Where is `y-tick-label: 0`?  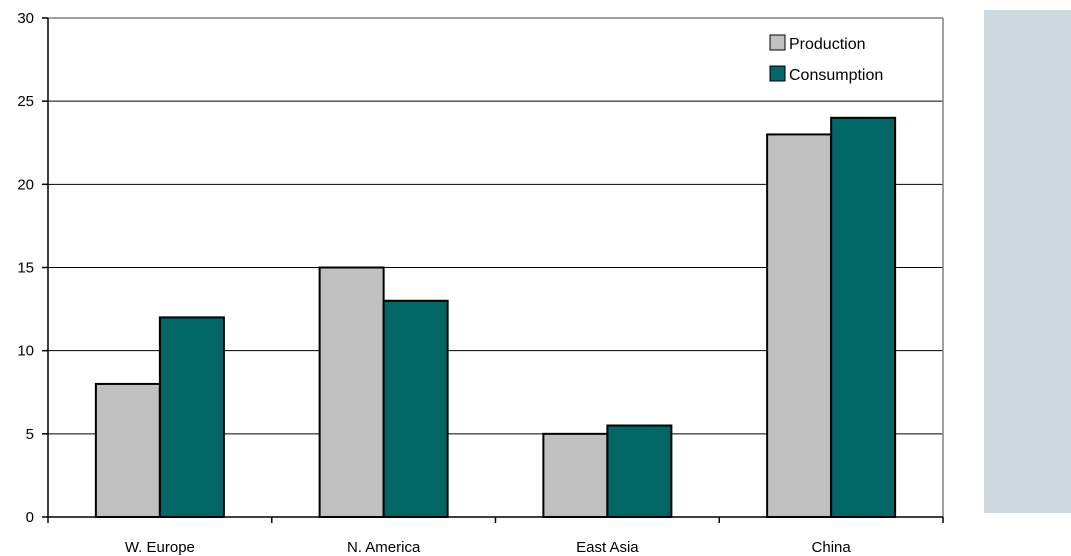 y-tick-label: 0 is located at coordinates (30, 517).